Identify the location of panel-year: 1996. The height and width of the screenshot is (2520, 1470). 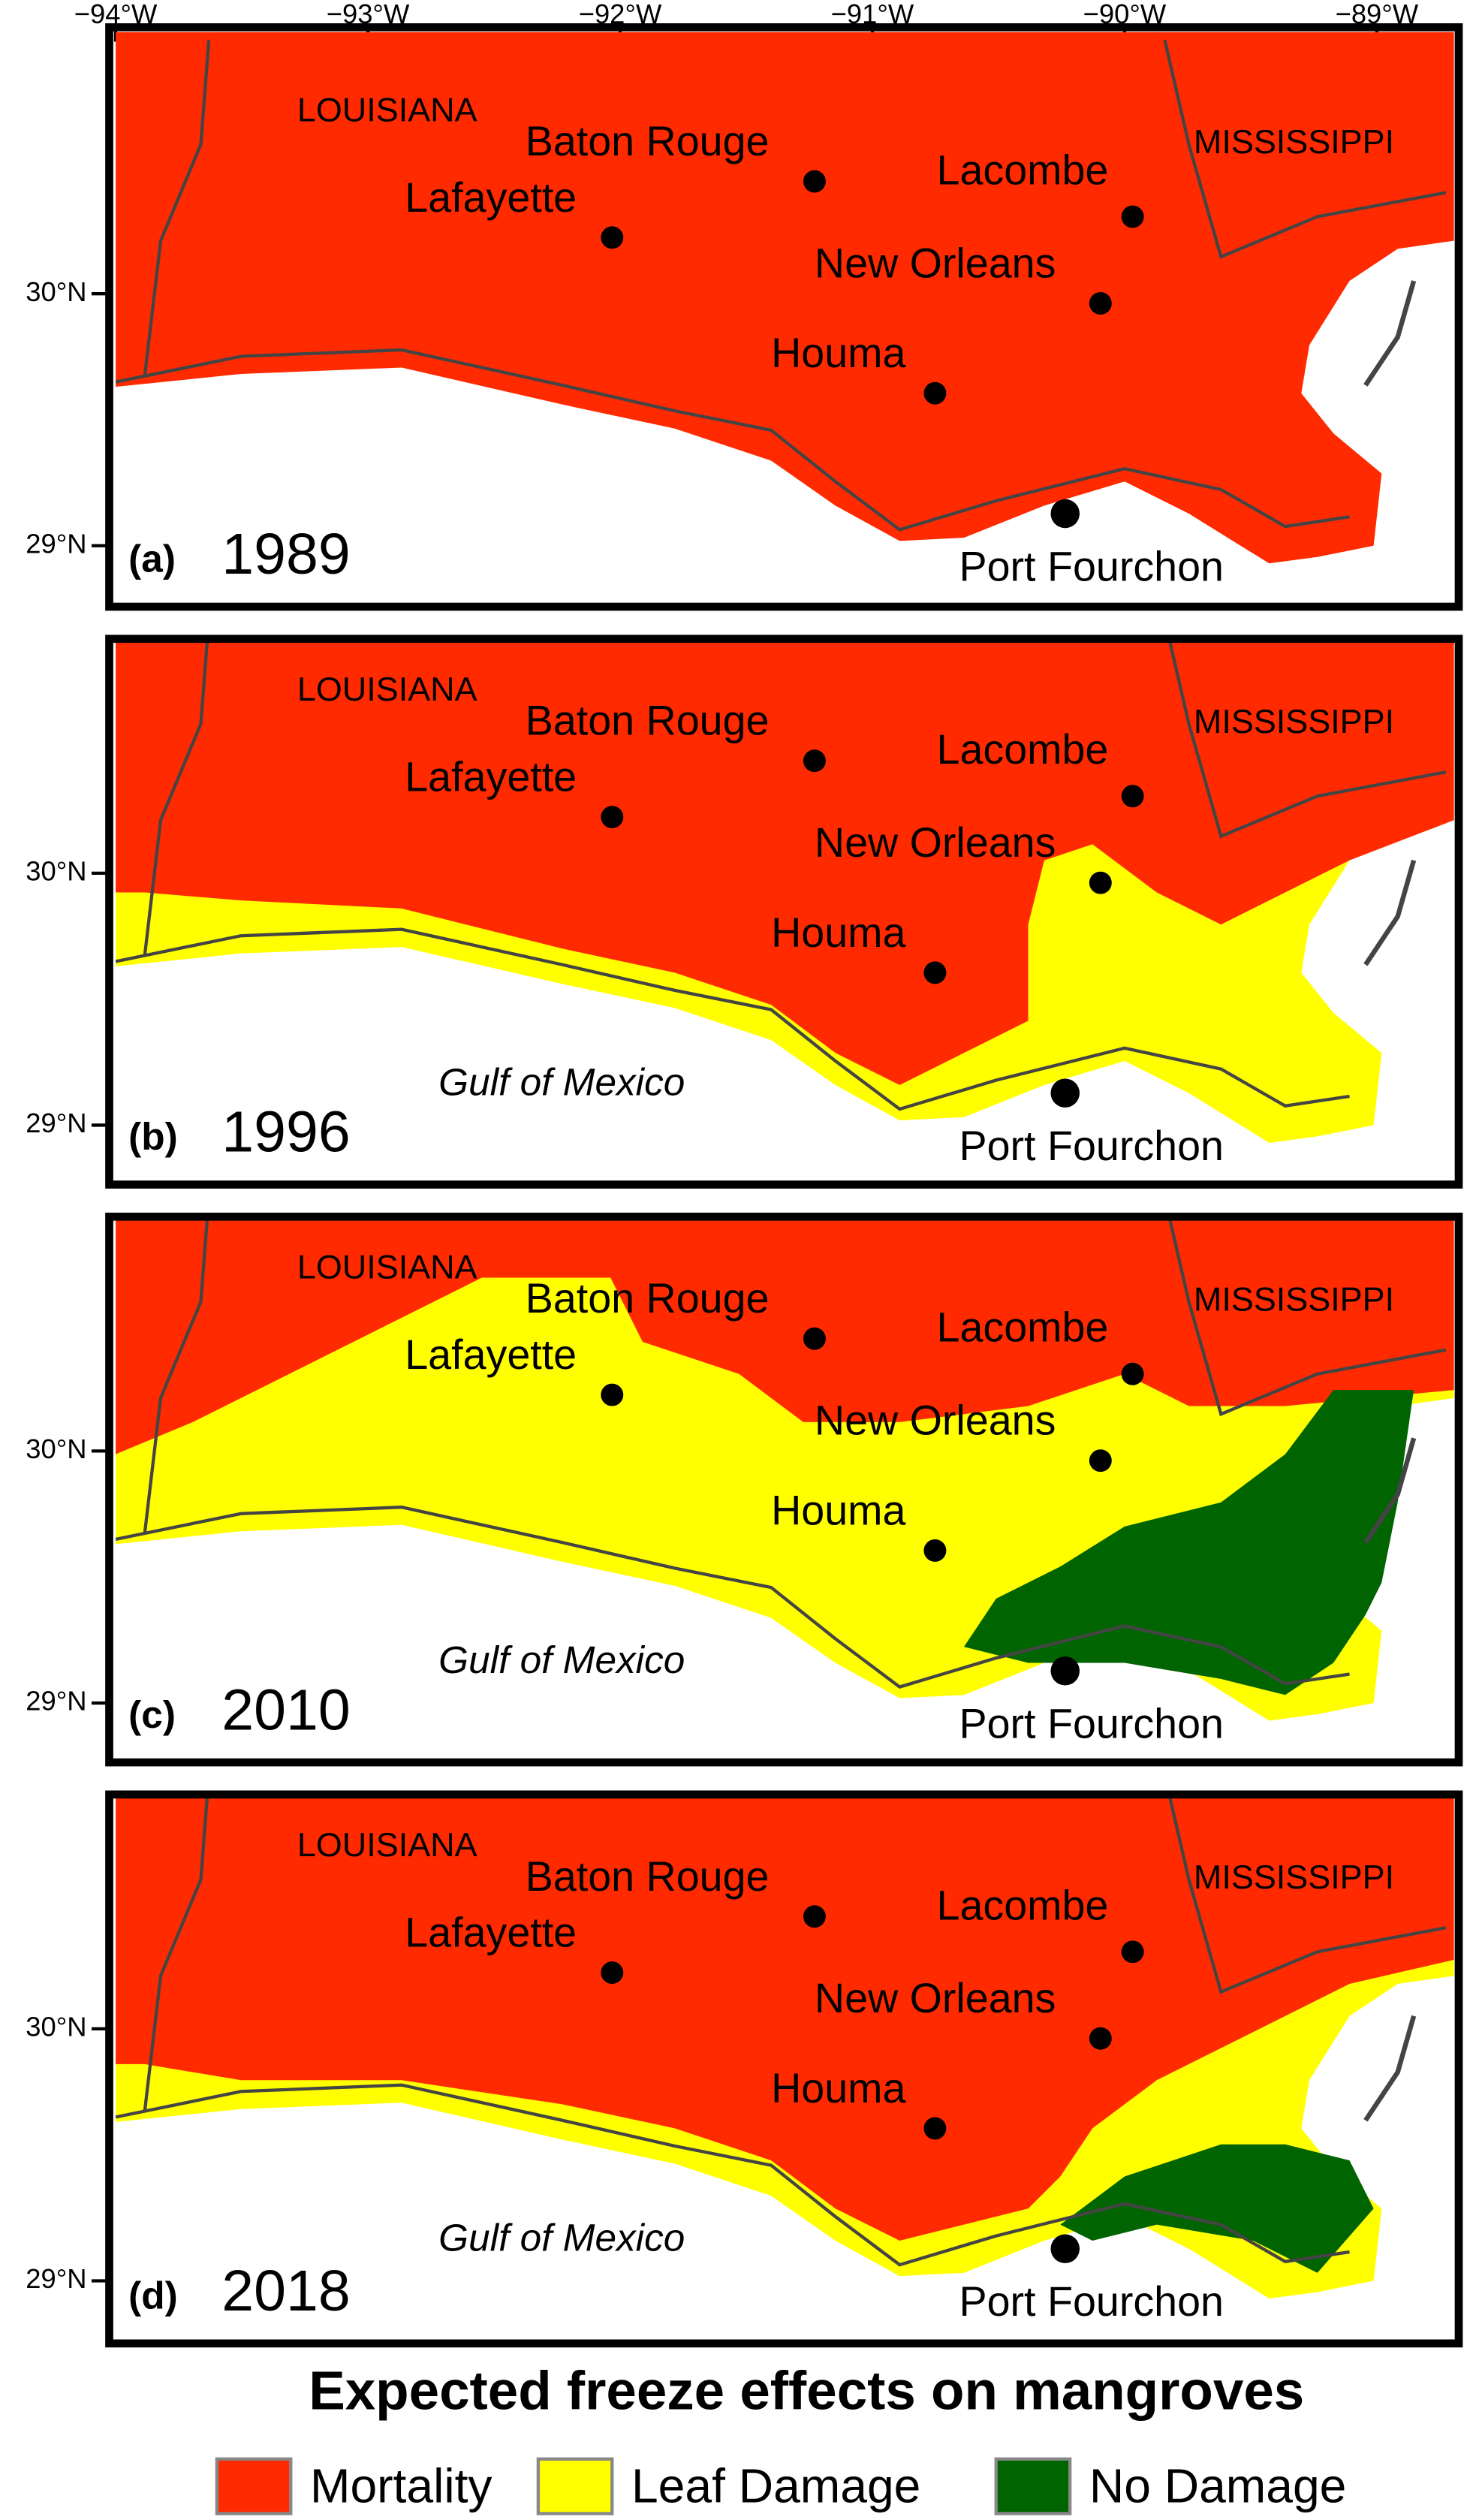
(285, 1132).